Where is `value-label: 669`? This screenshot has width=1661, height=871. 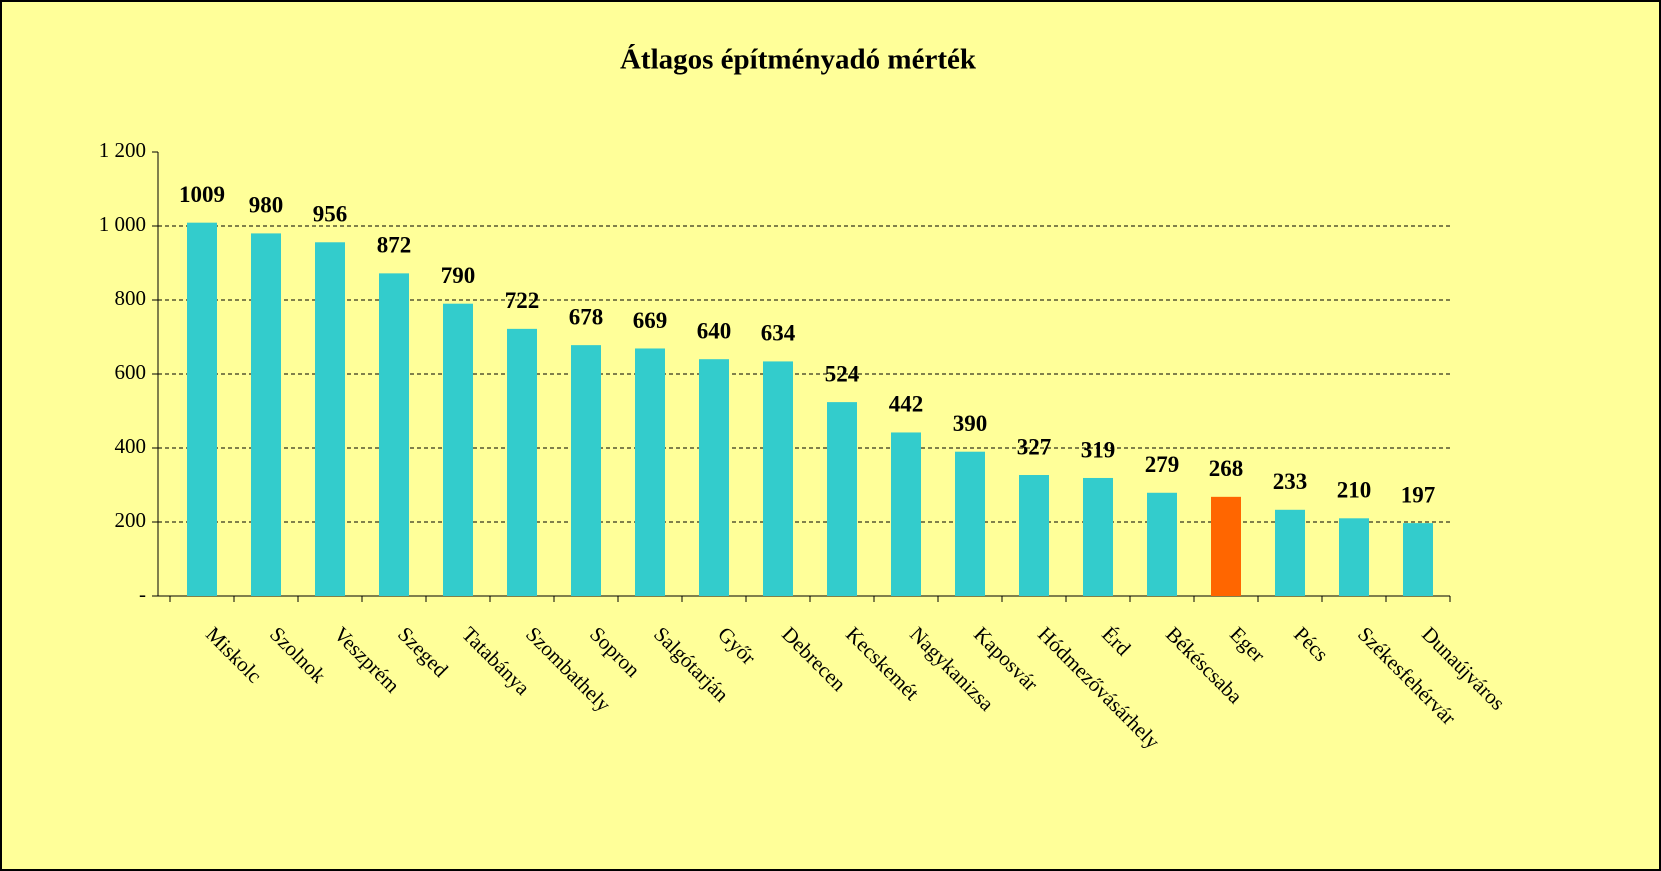 value-label: 669 is located at coordinates (650, 320).